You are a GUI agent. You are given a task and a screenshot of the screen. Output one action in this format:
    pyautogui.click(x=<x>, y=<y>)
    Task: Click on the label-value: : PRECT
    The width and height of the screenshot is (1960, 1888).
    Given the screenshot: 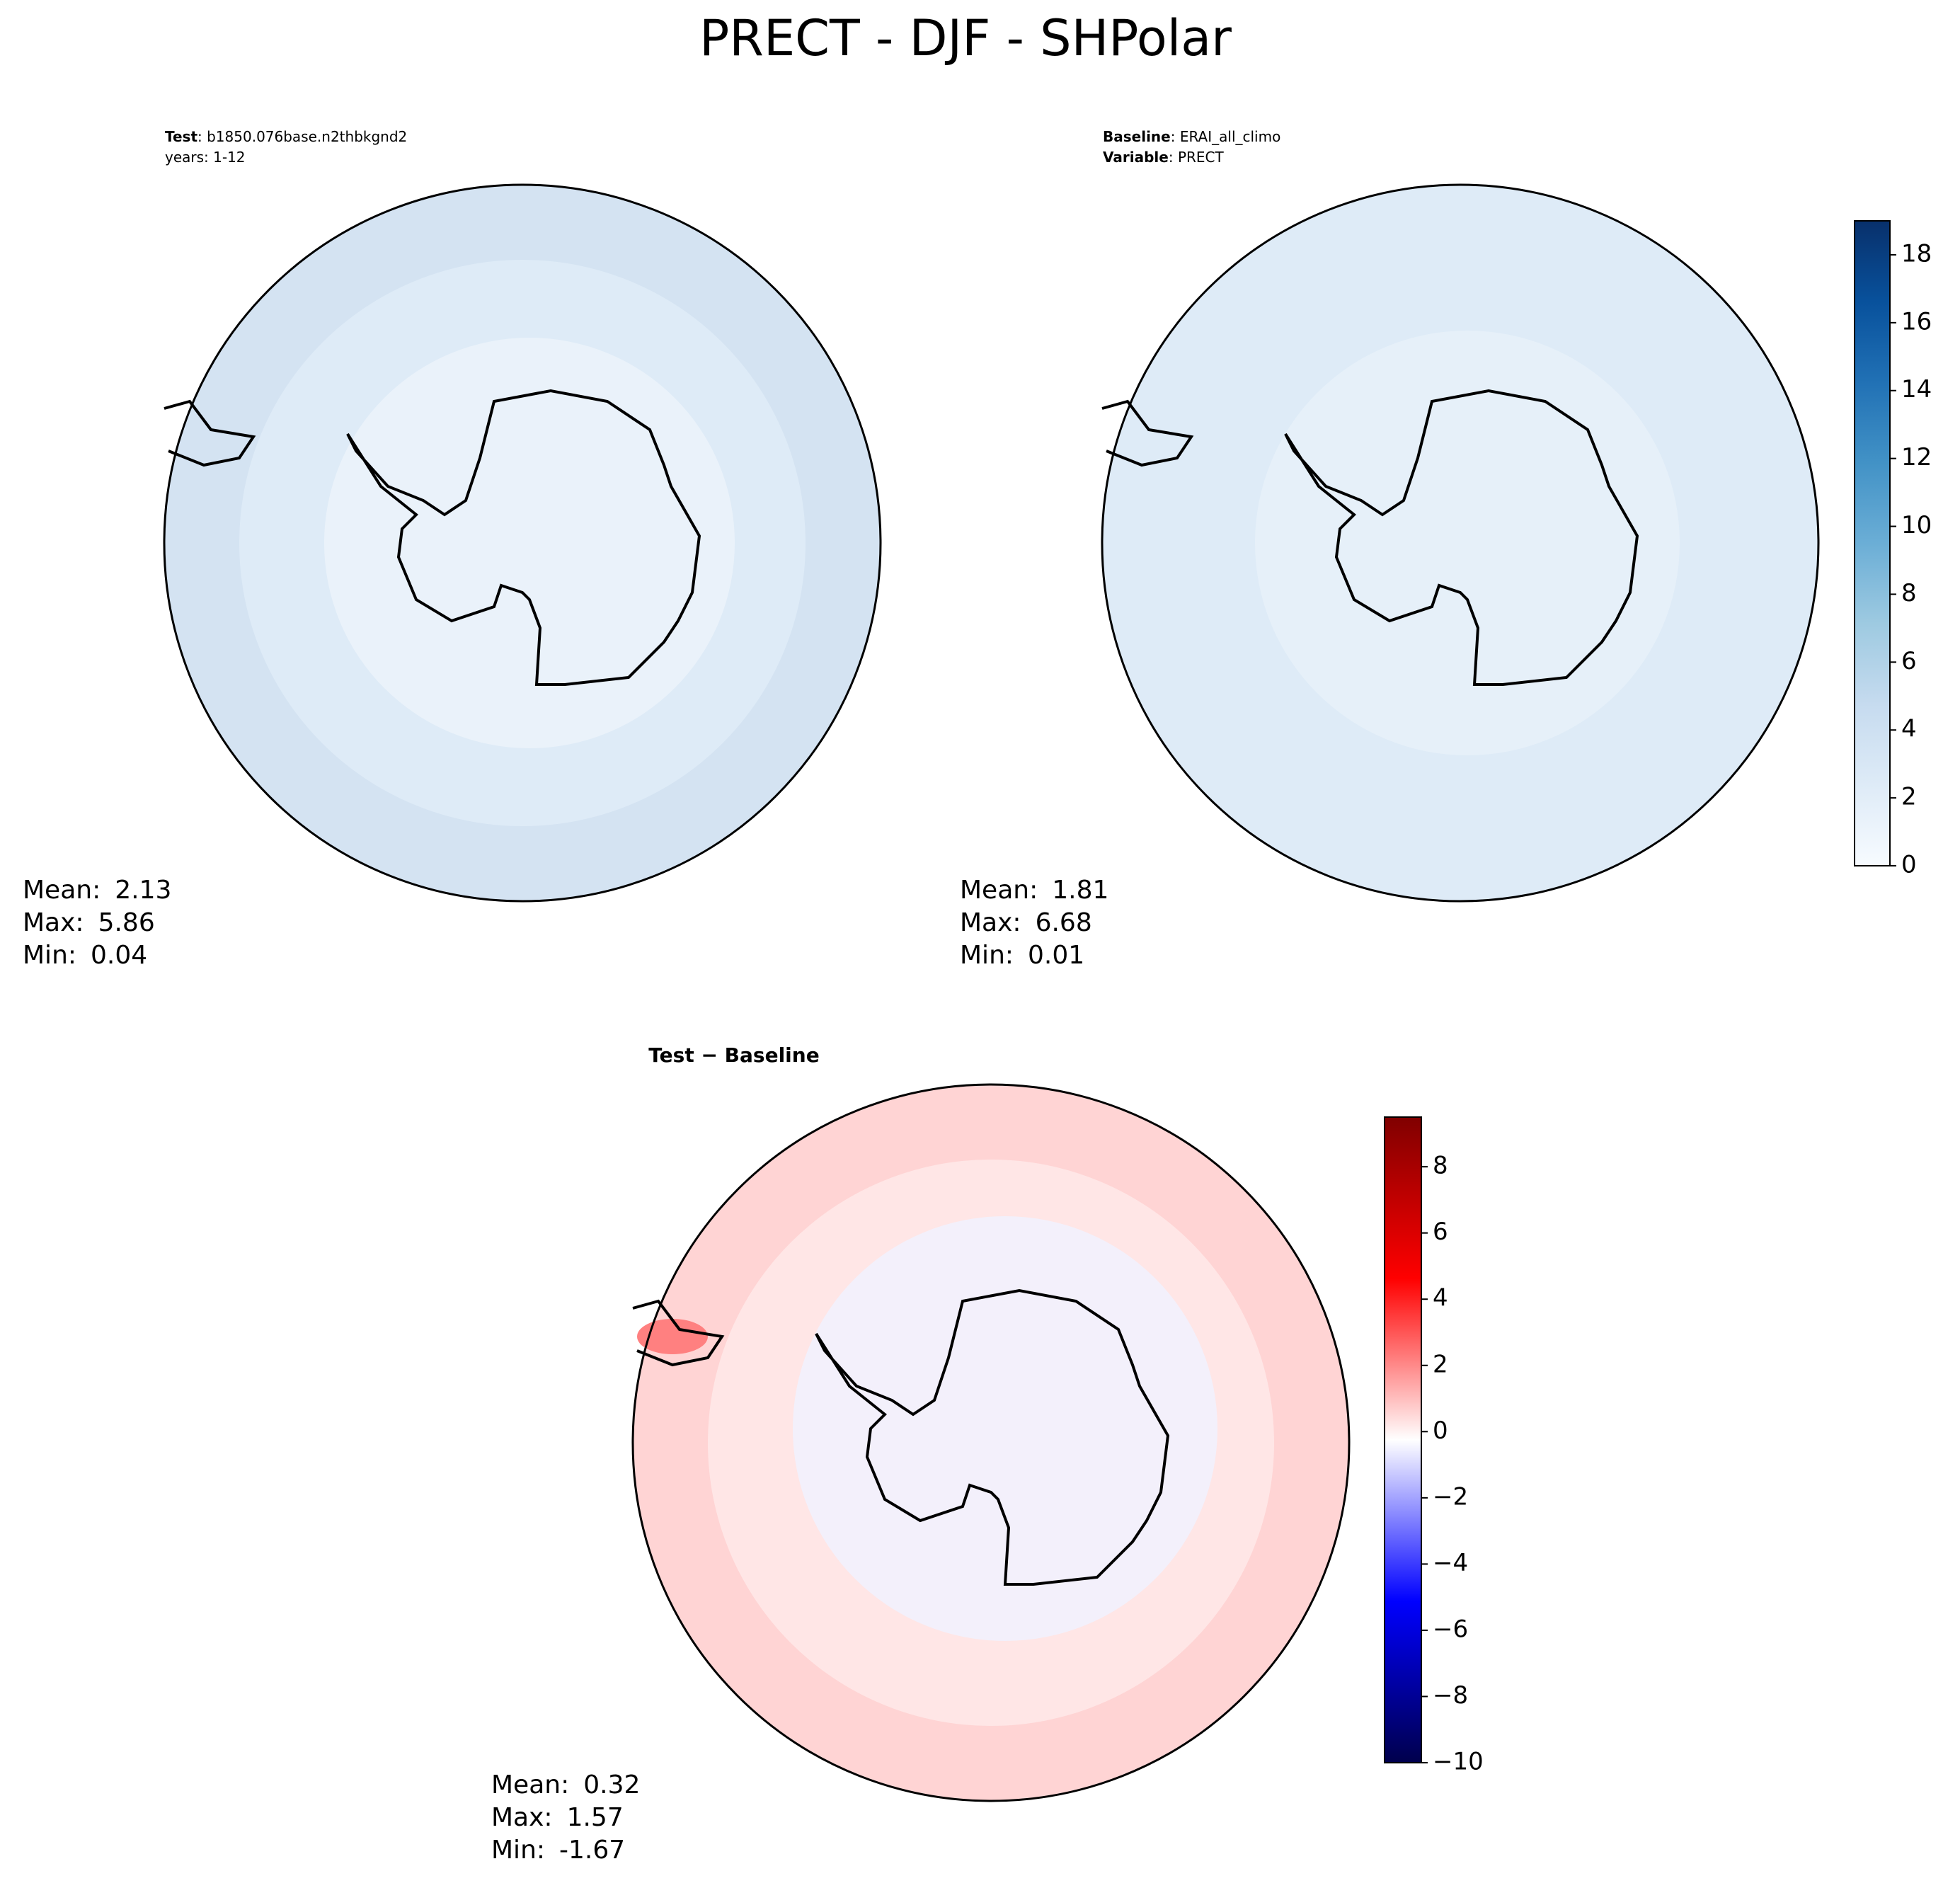 What is the action you would take?
    pyautogui.click(x=1197, y=157)
    